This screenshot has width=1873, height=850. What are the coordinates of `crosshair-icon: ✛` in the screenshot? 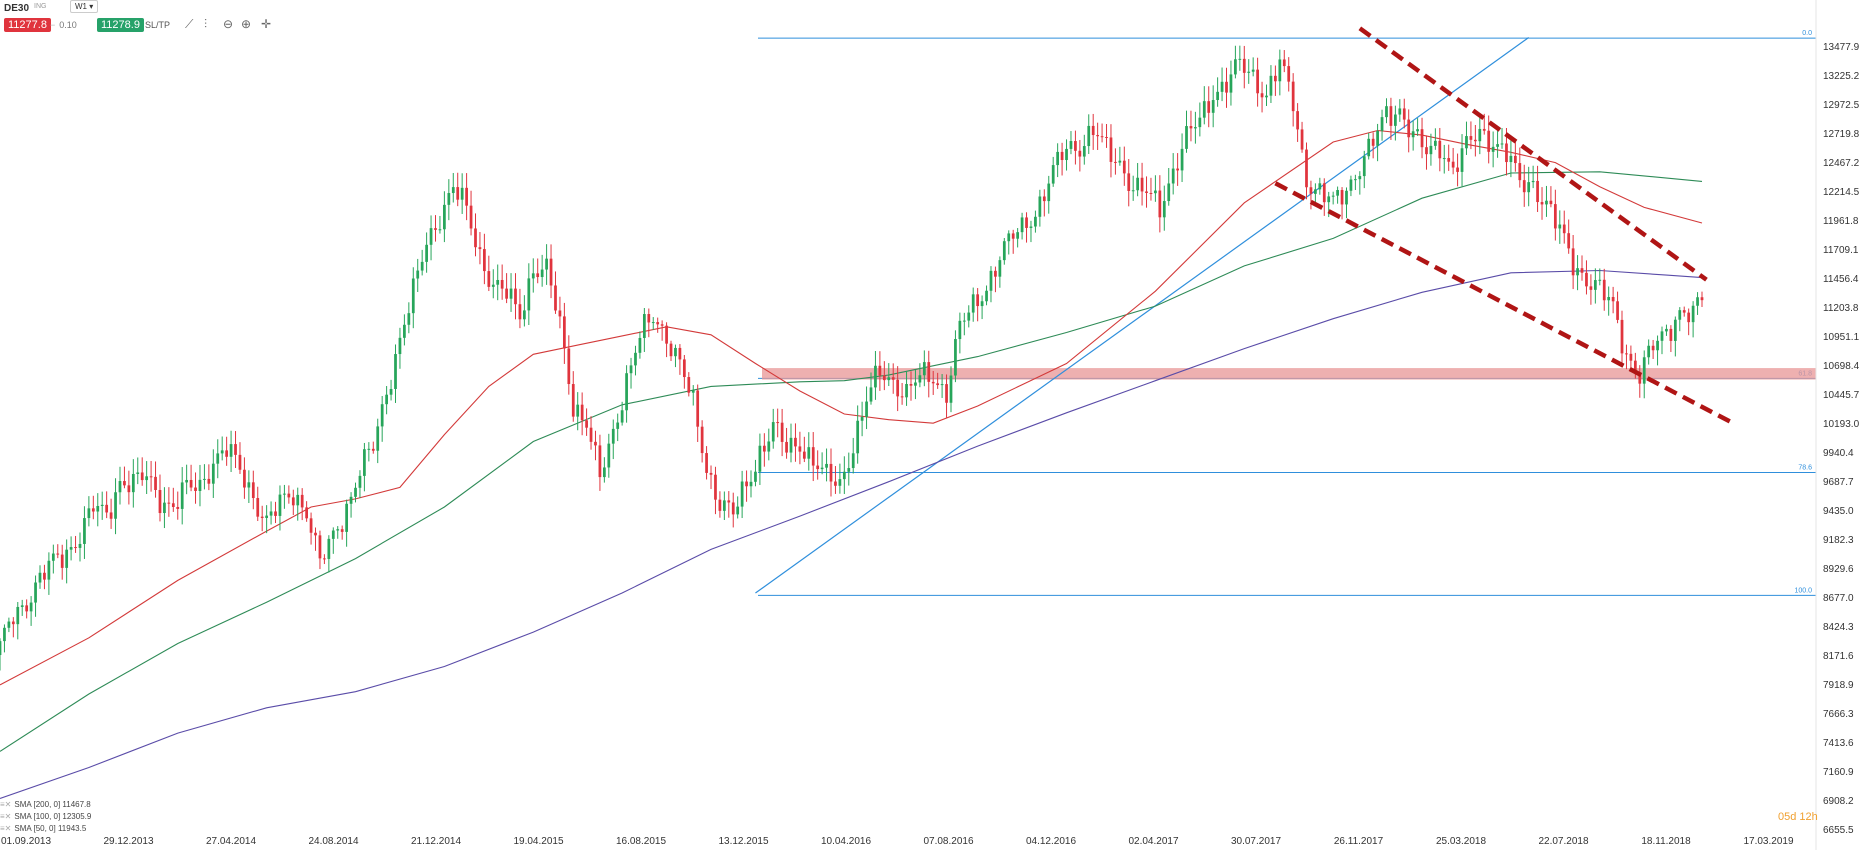 It's located at (266, 24).